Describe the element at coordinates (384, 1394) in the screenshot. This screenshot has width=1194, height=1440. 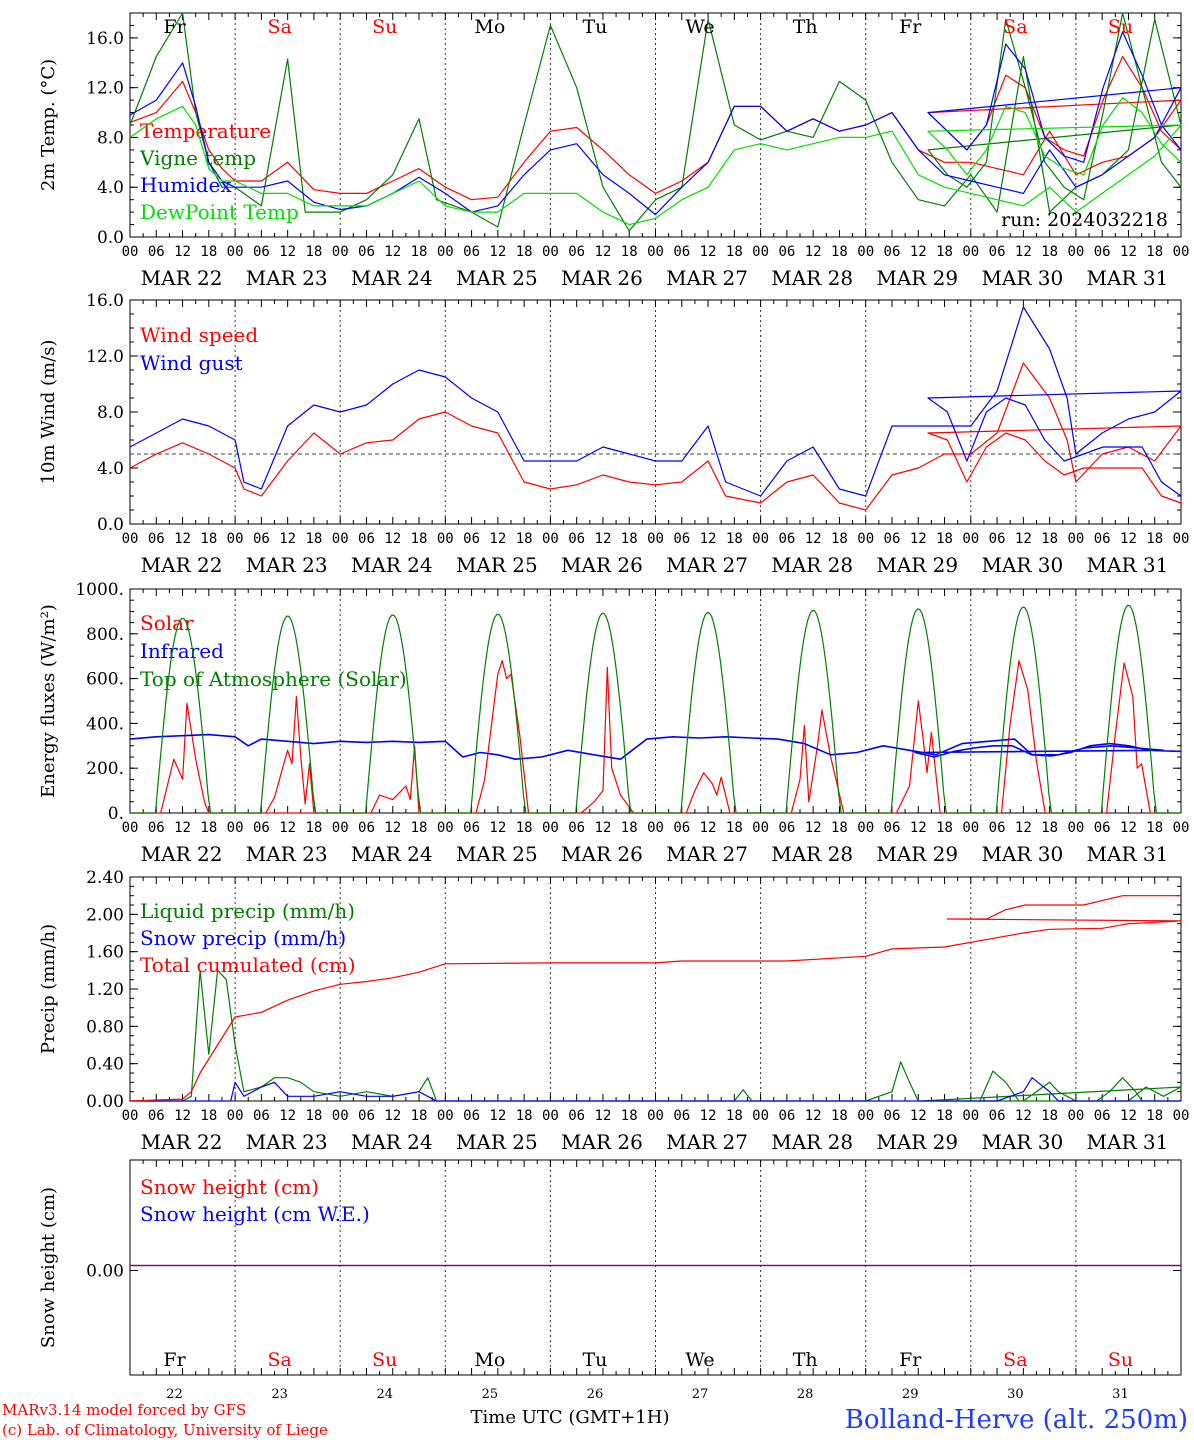
I see `day-number-label: 24` at that location.